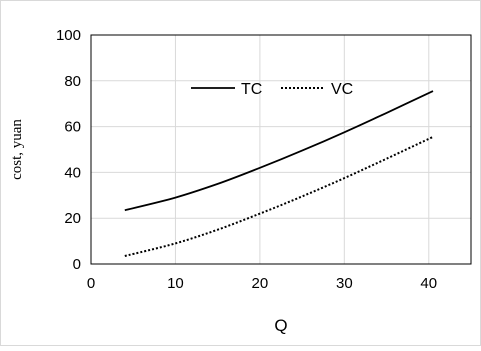  I want to click on x-tick-label: 40, so click(428, 283).